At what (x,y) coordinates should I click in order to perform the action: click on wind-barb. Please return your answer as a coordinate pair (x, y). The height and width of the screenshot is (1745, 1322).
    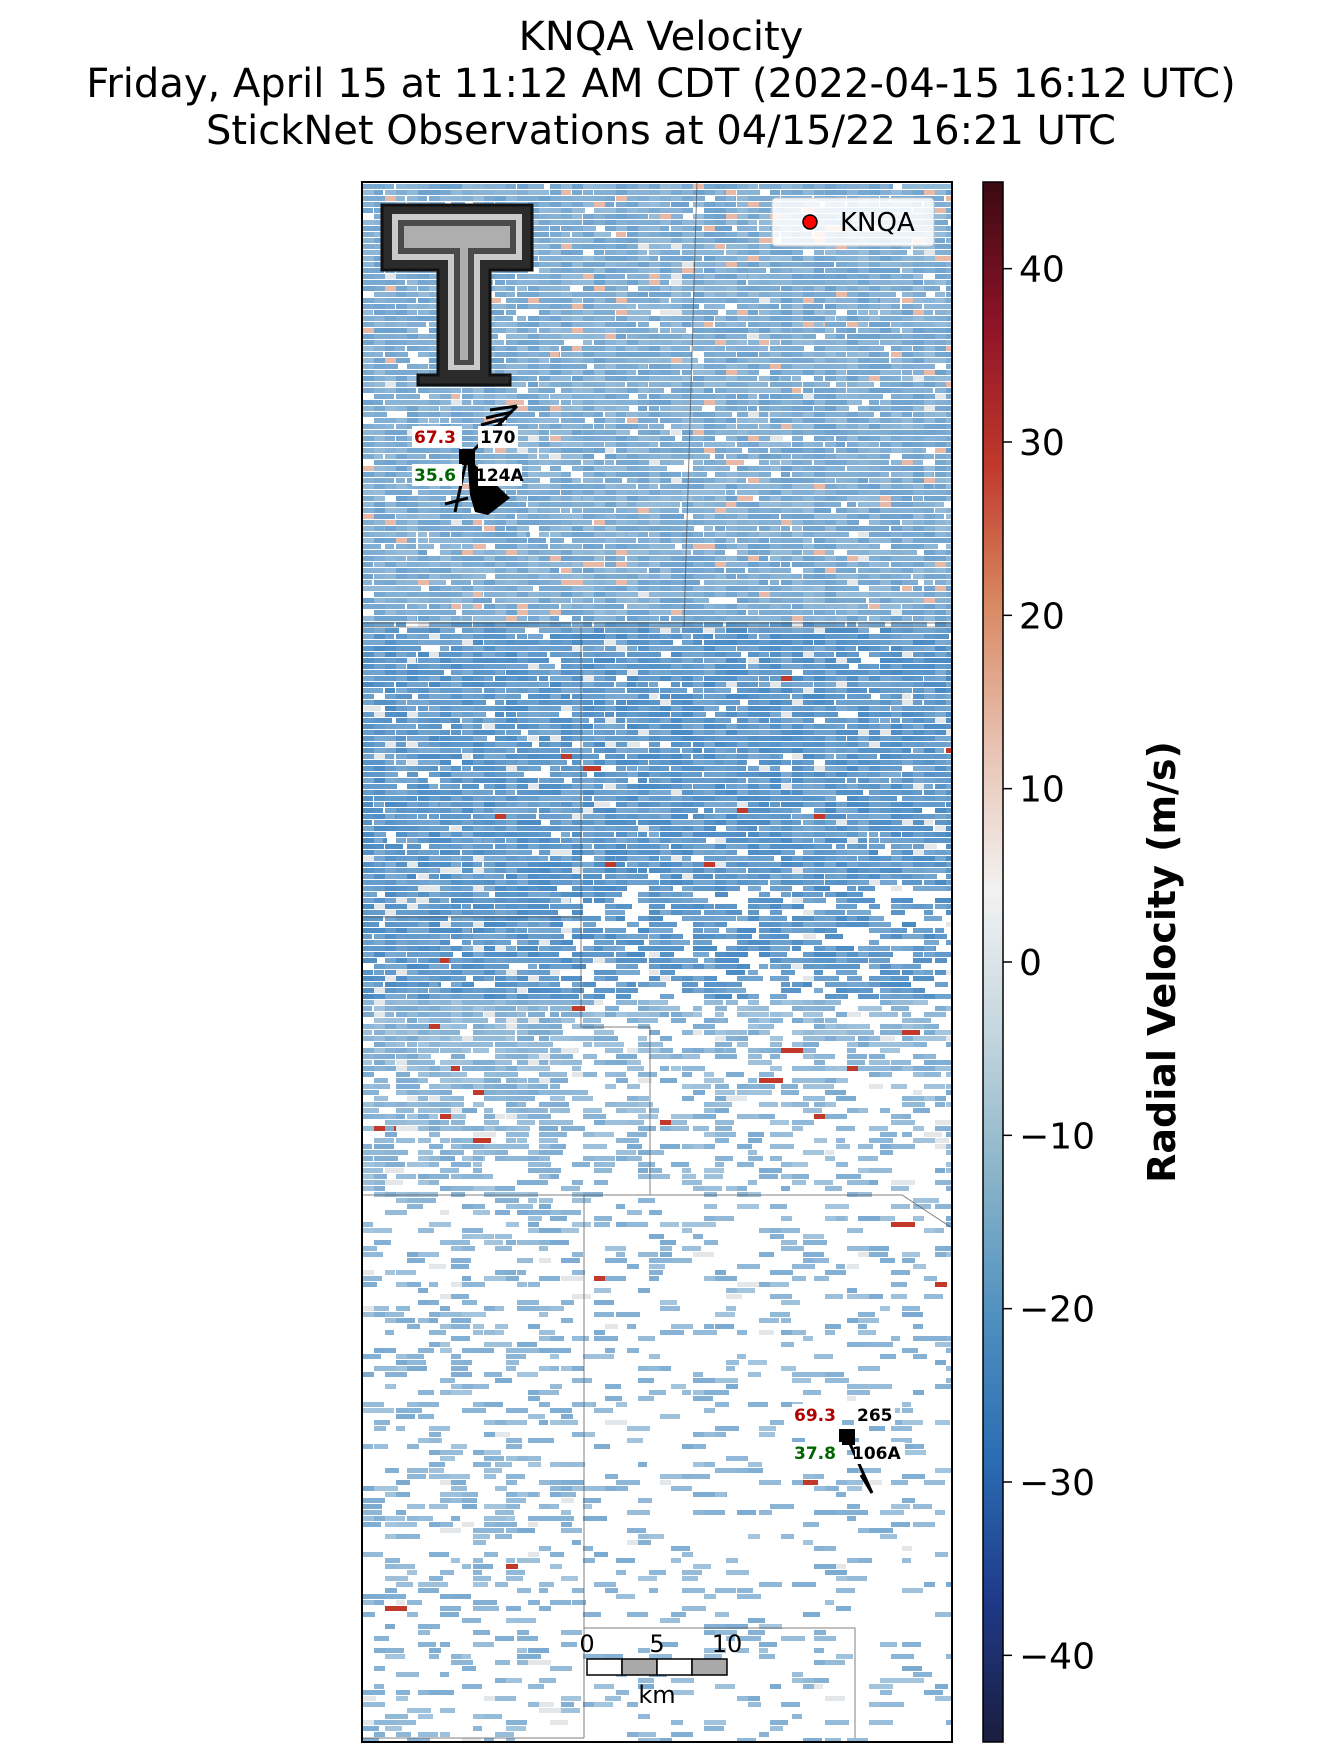
    Looking at the image, I should click on (859, 1465).